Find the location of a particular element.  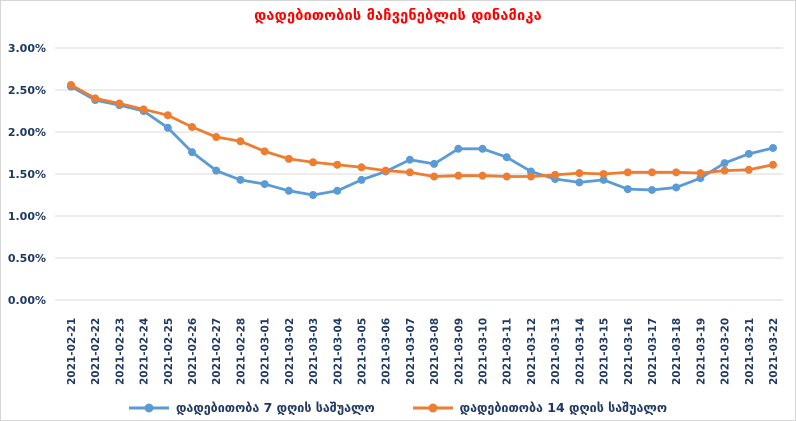

x-tick-label: 2021-03-05 is located at coordinates (362, 351).